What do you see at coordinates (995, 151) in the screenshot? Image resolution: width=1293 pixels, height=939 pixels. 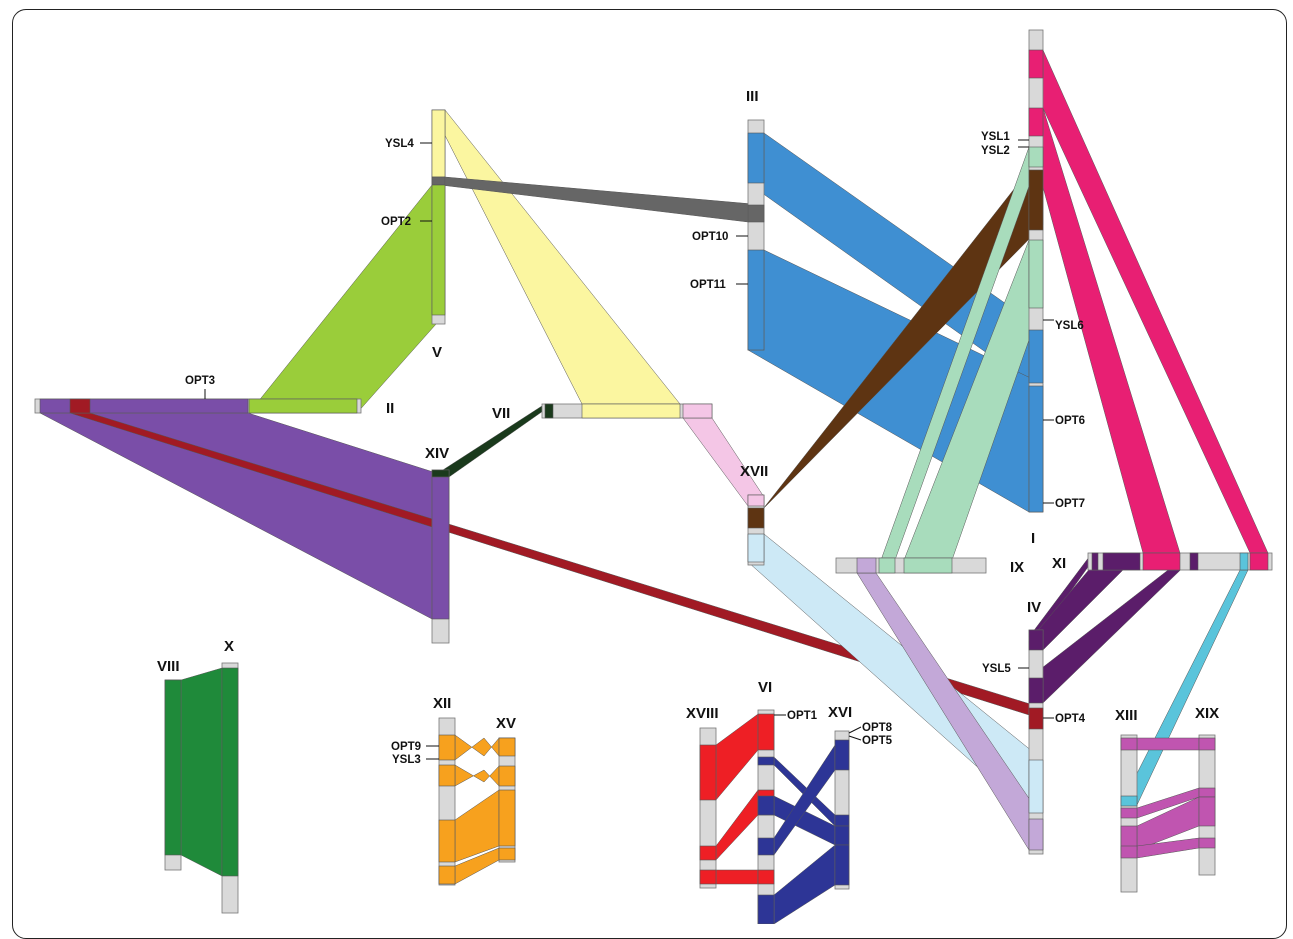 I see `gene-label-ysl2: YSL2` at bounding box center [995, 151].